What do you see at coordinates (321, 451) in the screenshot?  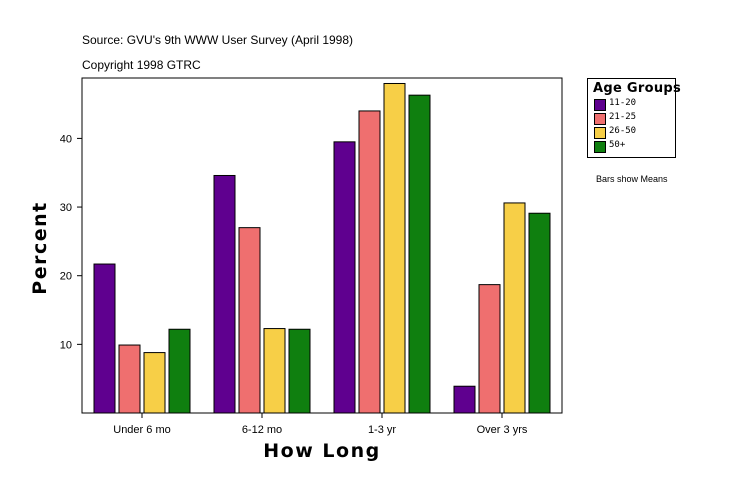 I see `x-axis-title: How Long` at bounding box center [321, 451].